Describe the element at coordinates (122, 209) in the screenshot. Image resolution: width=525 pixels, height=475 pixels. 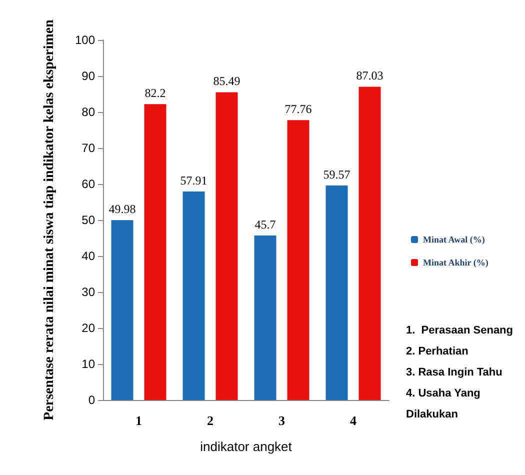
I see `data-label: 49.98` at that location.